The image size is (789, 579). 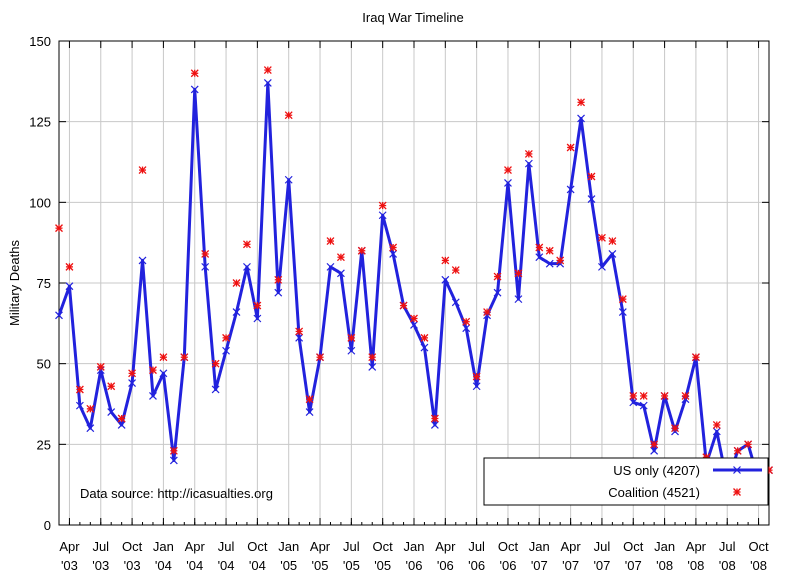 I want to click on legend-marker-coalition, so click(x=737, y=492).